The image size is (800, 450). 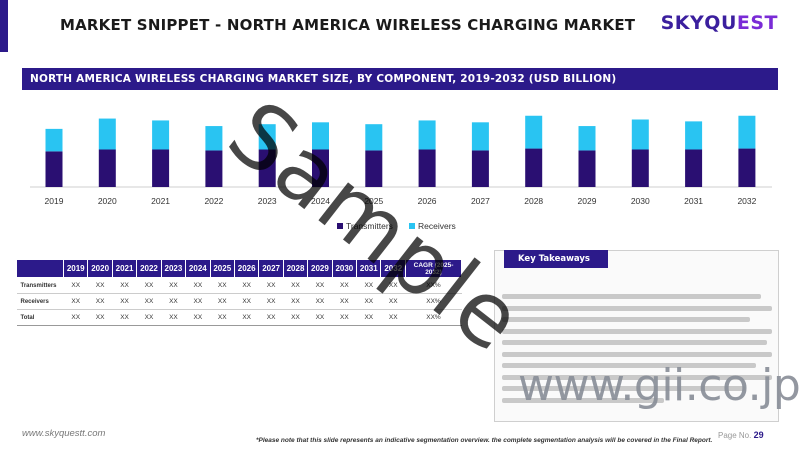 What do you see at coordinates (124, 268) in the screenshot?
I see `table-header-cell: 2021` at bounding box center [124, 268].